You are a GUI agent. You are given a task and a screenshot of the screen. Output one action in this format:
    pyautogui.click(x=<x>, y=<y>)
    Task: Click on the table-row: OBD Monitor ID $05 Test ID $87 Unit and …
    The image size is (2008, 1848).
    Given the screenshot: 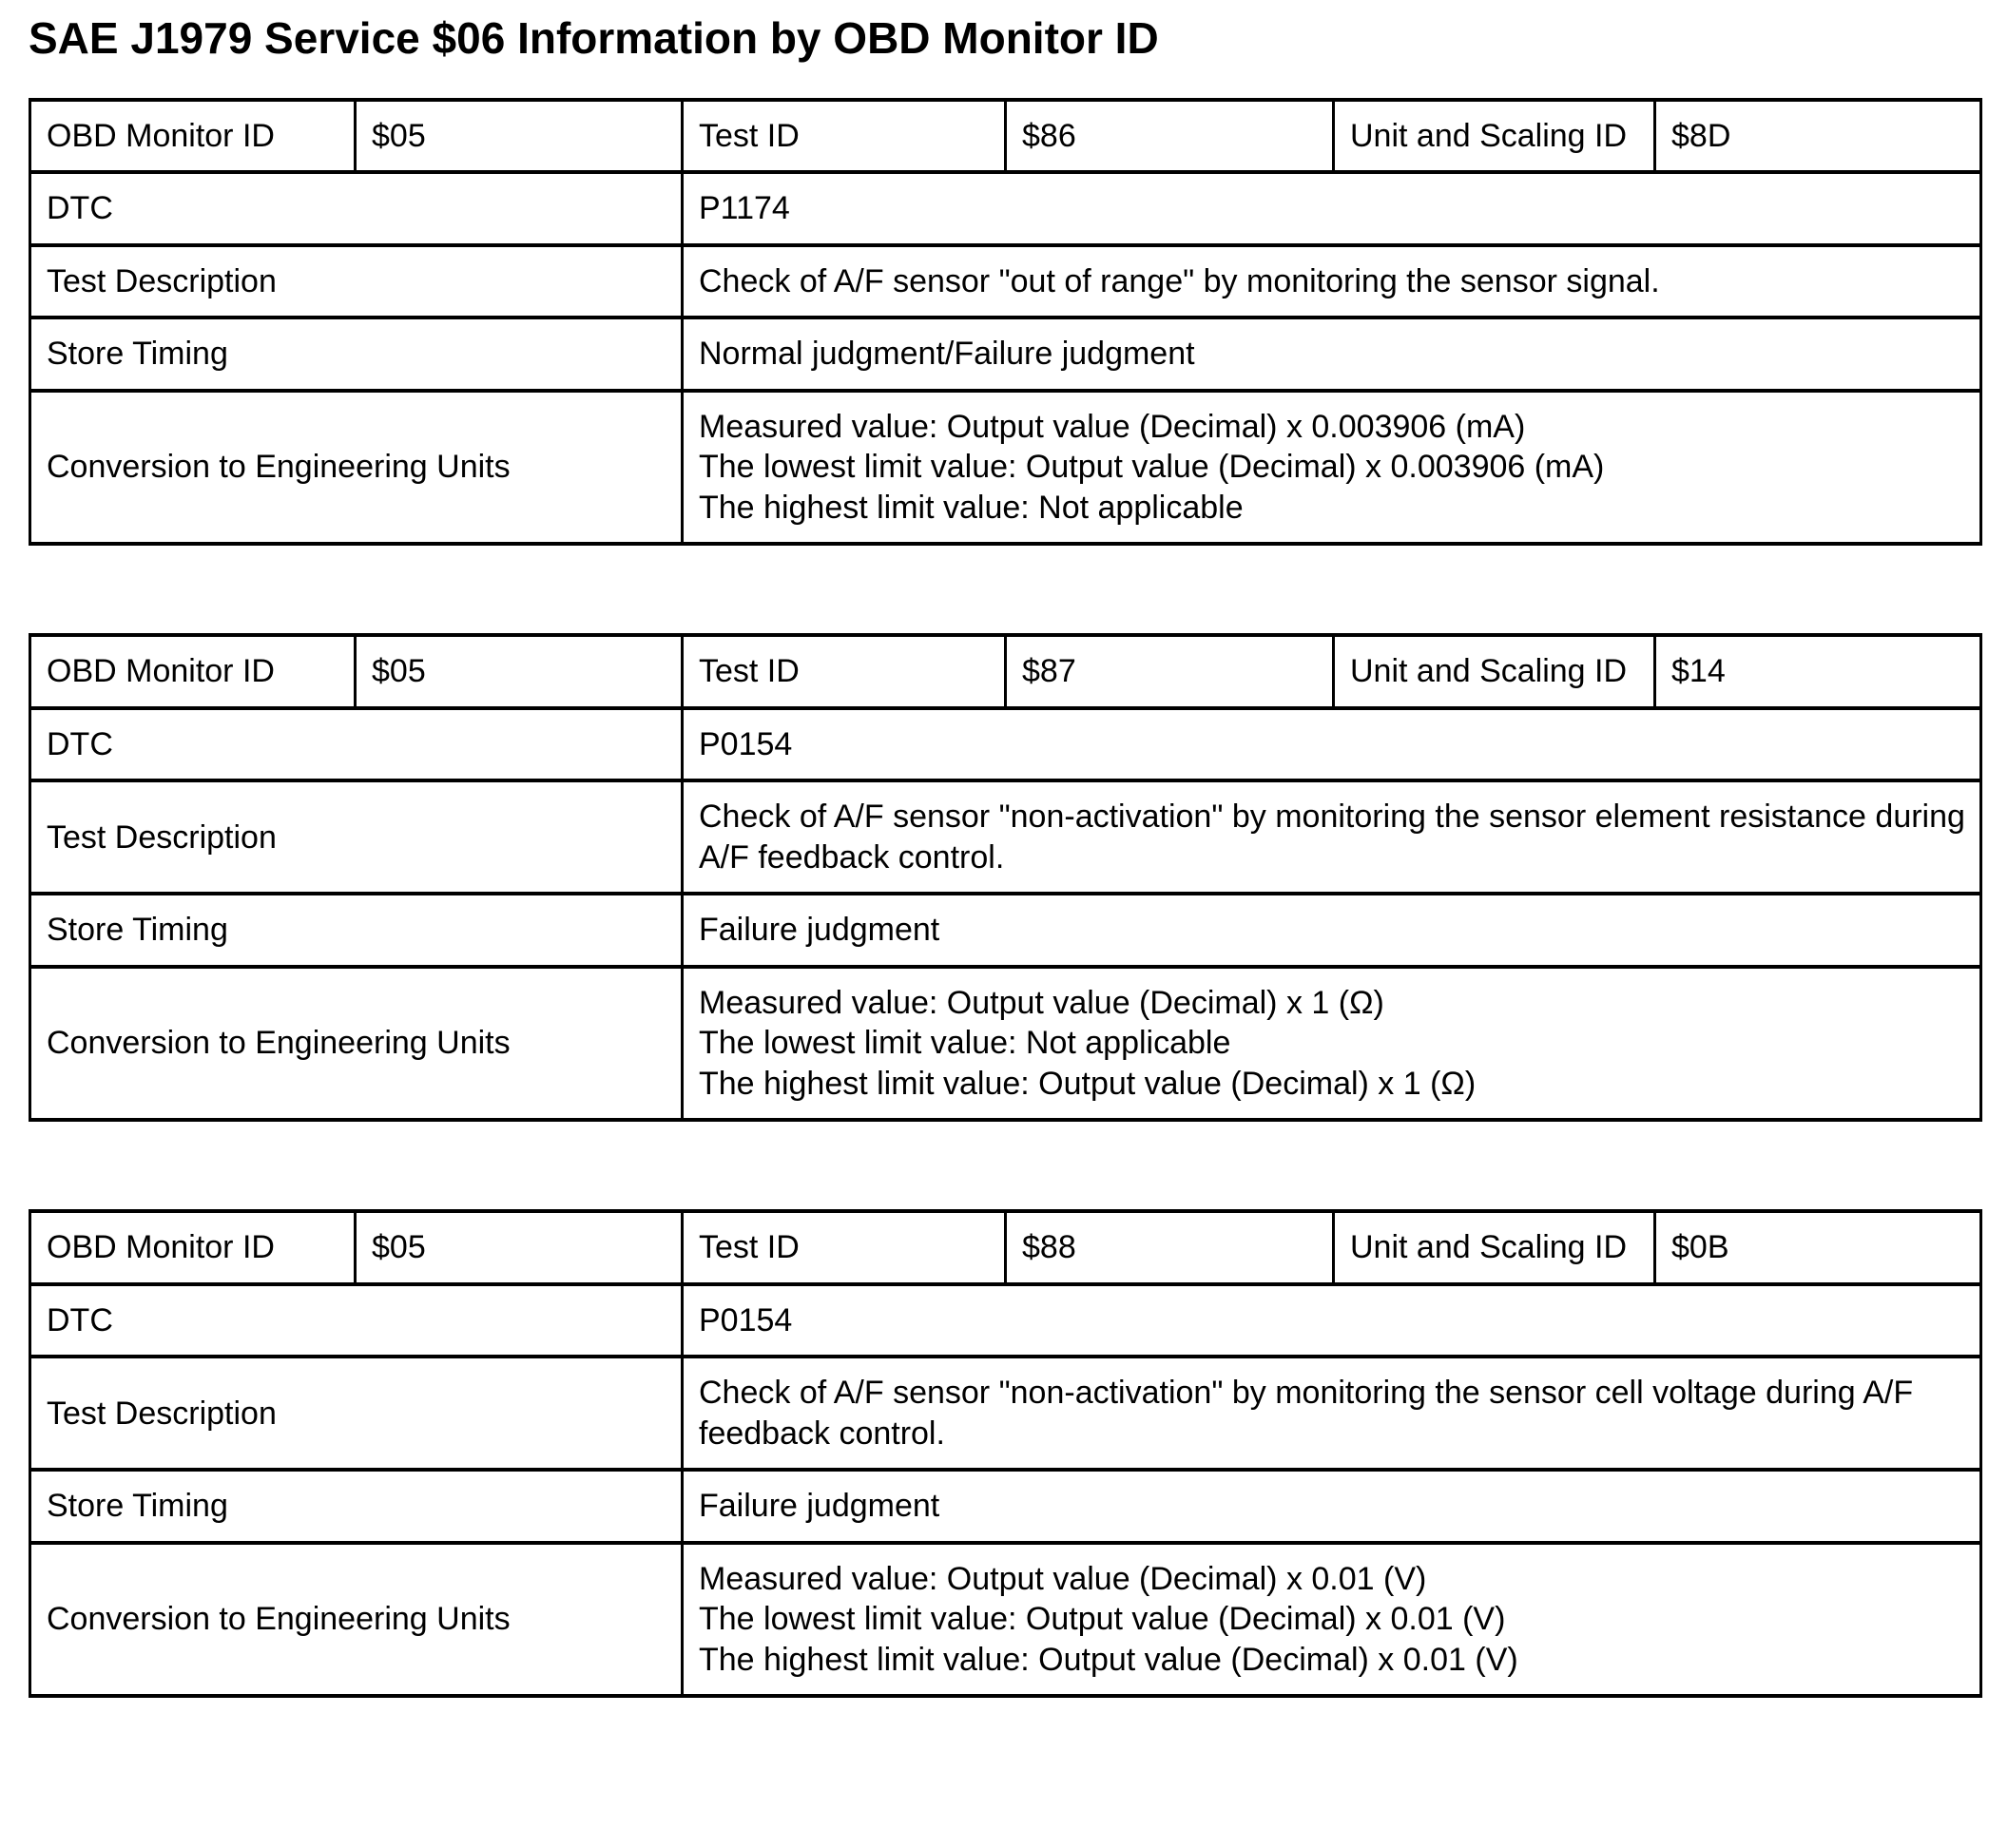 What is the action you would take?
    pyautogui.click(x=1005, y=671)
    